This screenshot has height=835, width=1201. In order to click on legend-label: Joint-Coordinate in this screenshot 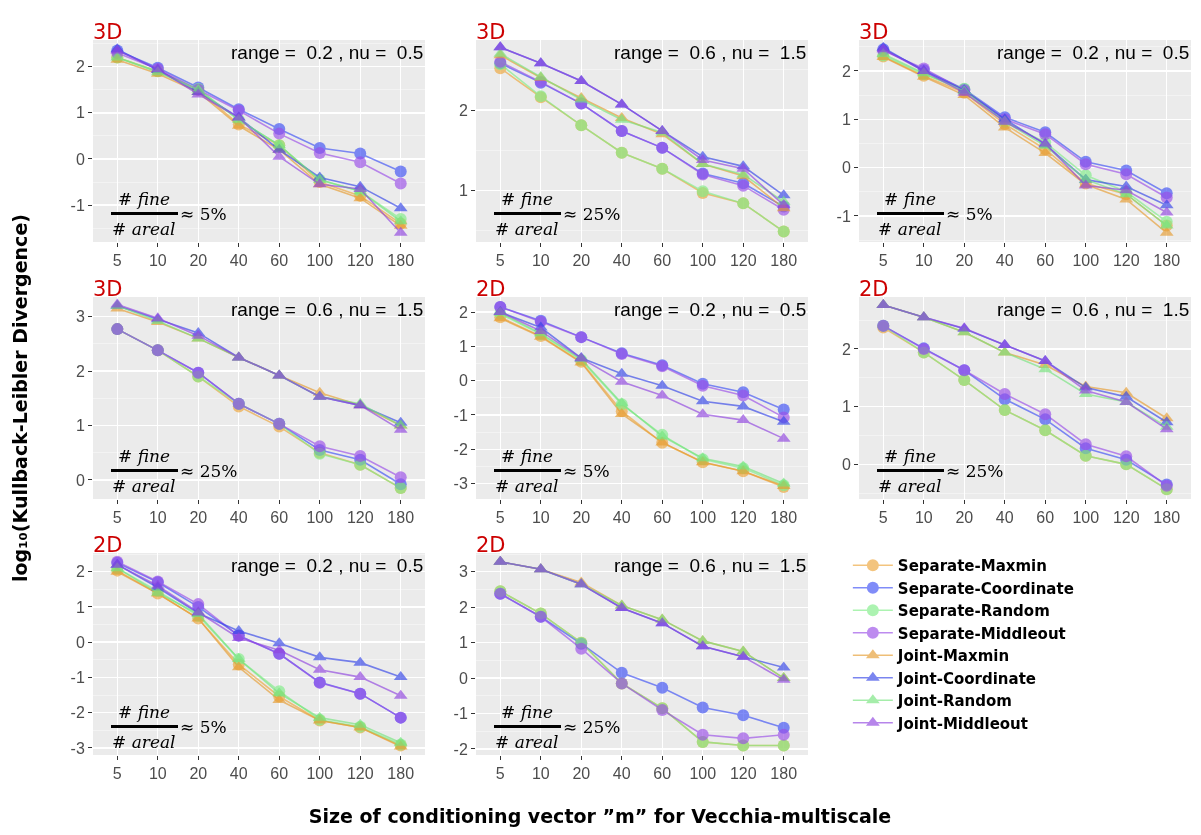, I will do `click(966, 678)`.